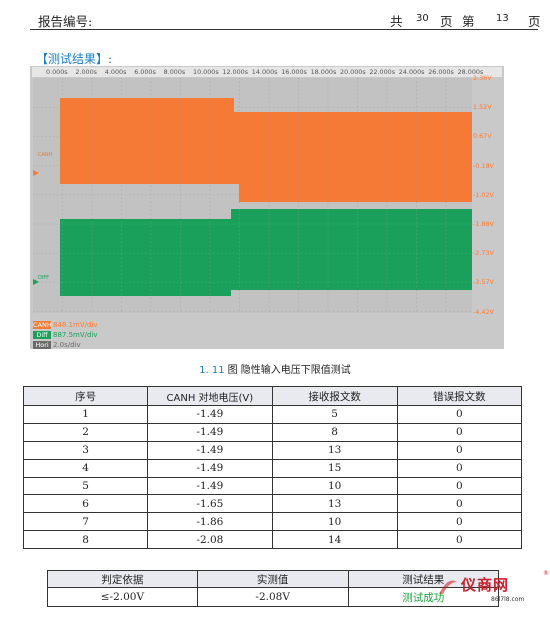 The width and height of the screenshot is (550, 622). What do you see at coordinates (266, 140) in the screenshot?
I see `canh-waveform` at bounding box center [266, 140].